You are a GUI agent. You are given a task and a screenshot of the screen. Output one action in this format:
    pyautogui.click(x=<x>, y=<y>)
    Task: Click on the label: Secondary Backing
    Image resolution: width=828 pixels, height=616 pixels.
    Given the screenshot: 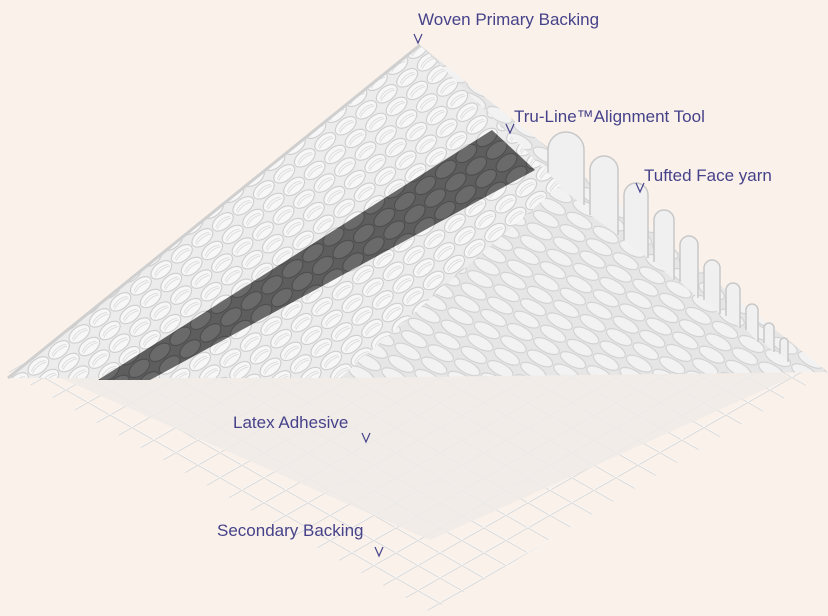 What is the action you would take?
    pyautogui.click(x=290, y=530)
    